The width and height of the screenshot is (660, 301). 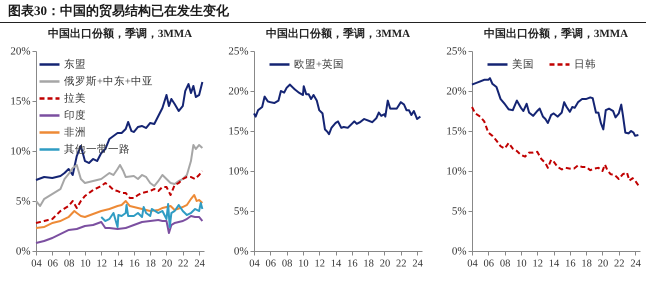 I want to click on legend-label: 美国, so click(x=523, y=64).